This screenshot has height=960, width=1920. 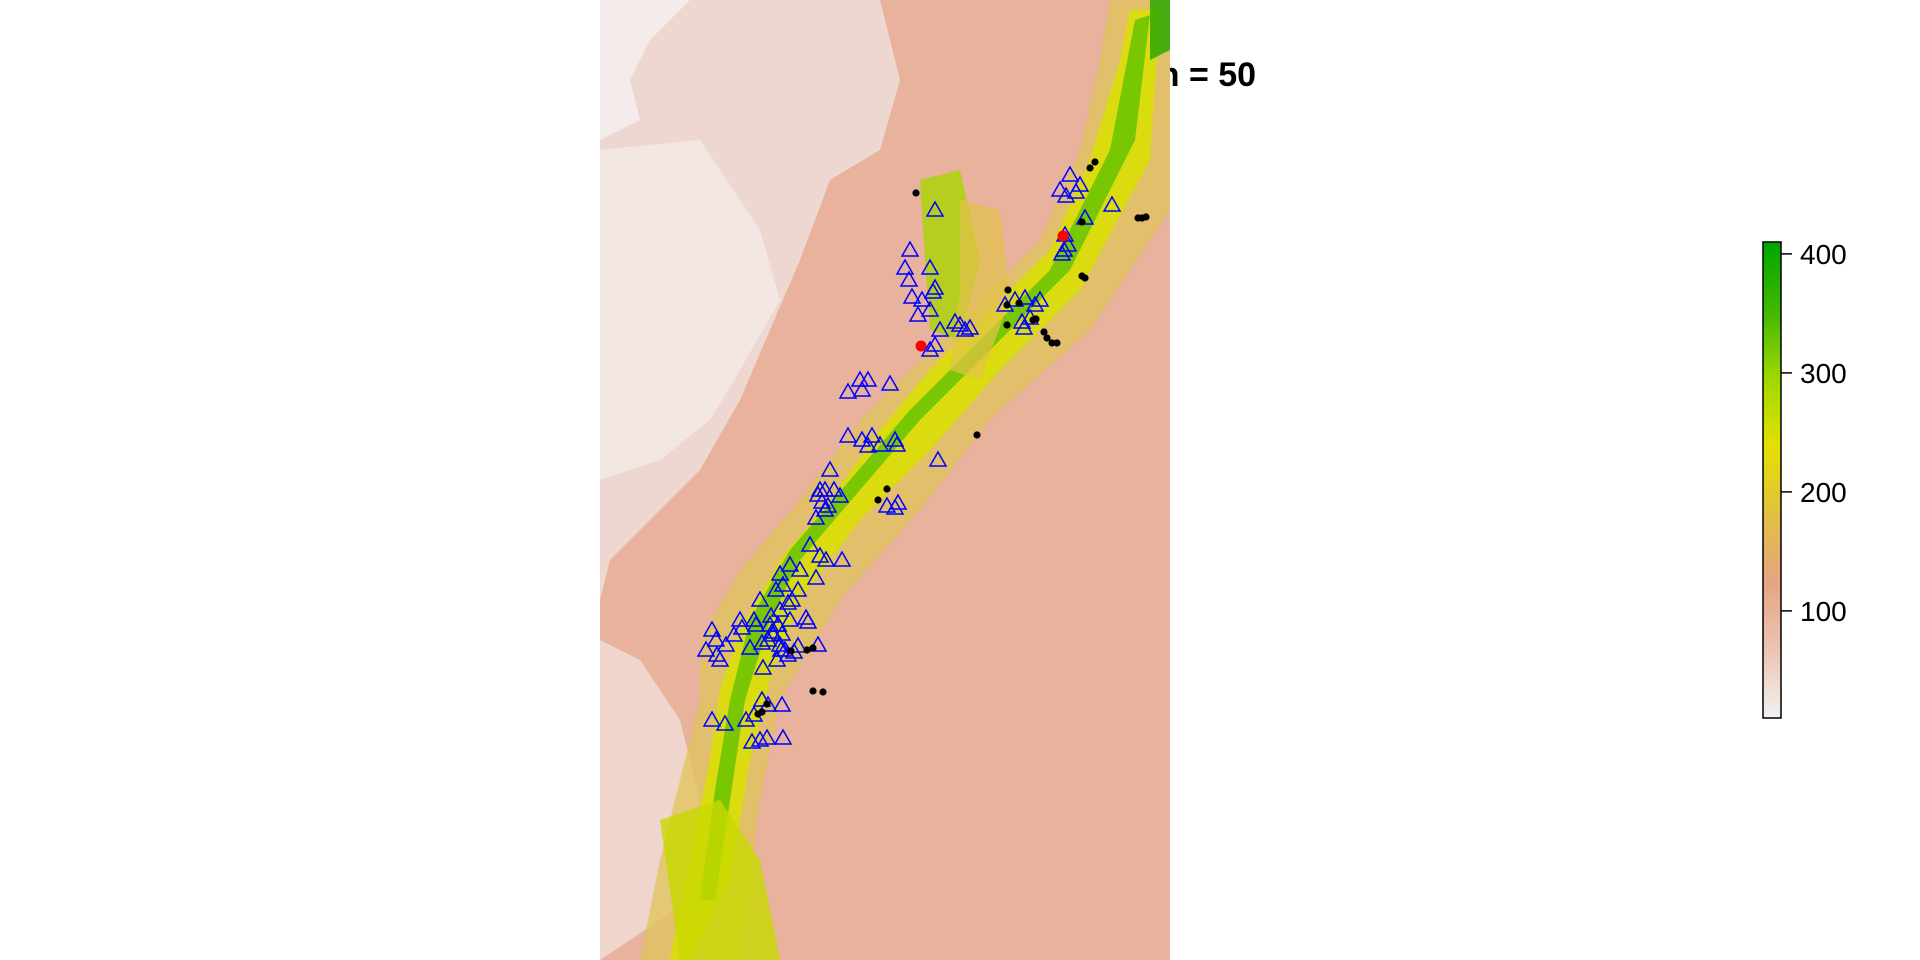 I want to click on raster-sea-pale, so click(x=645, y=70).